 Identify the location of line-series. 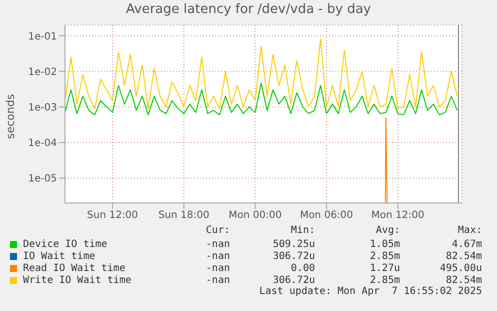
(261, 99).